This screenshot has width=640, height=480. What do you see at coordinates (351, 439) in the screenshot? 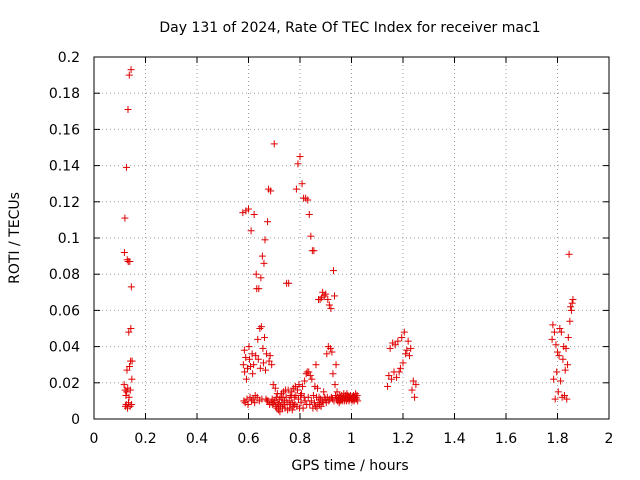
I see `x-tick-label: 1` at bounding box center [351, 439].